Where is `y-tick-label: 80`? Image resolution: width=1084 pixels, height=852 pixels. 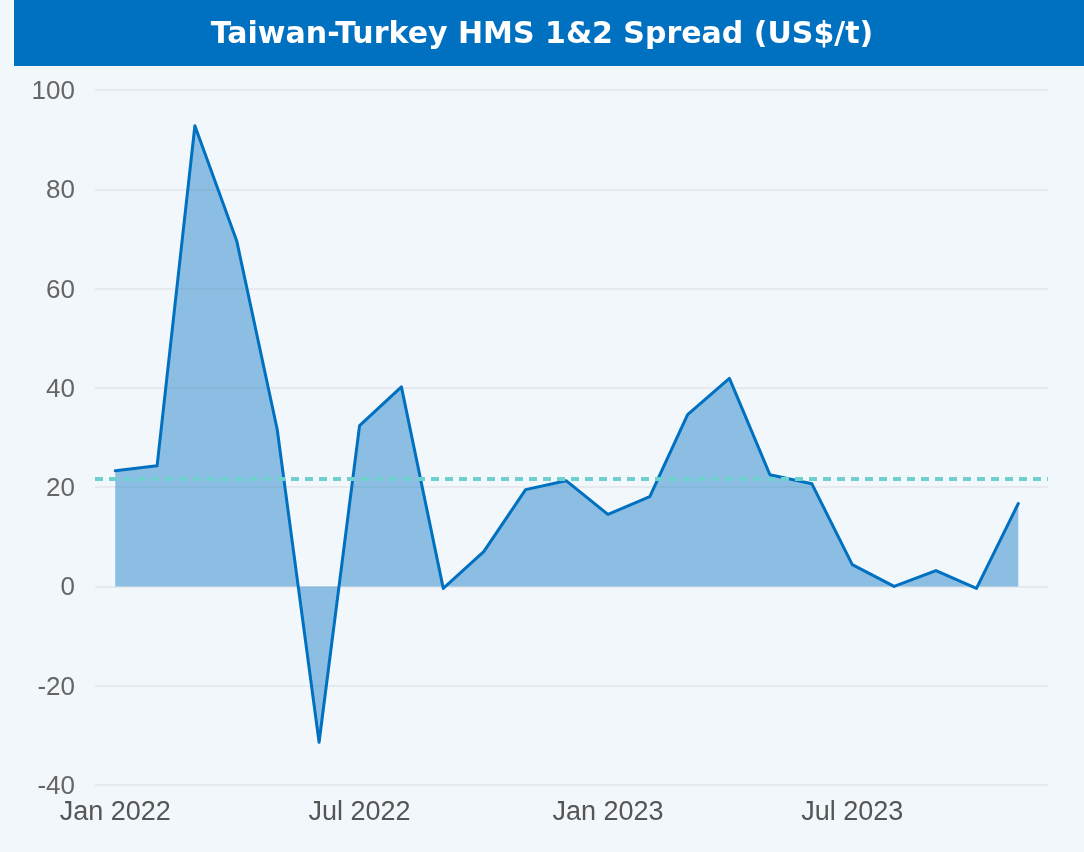 y-tick-label: 80 is located at coordinates (60, 189).